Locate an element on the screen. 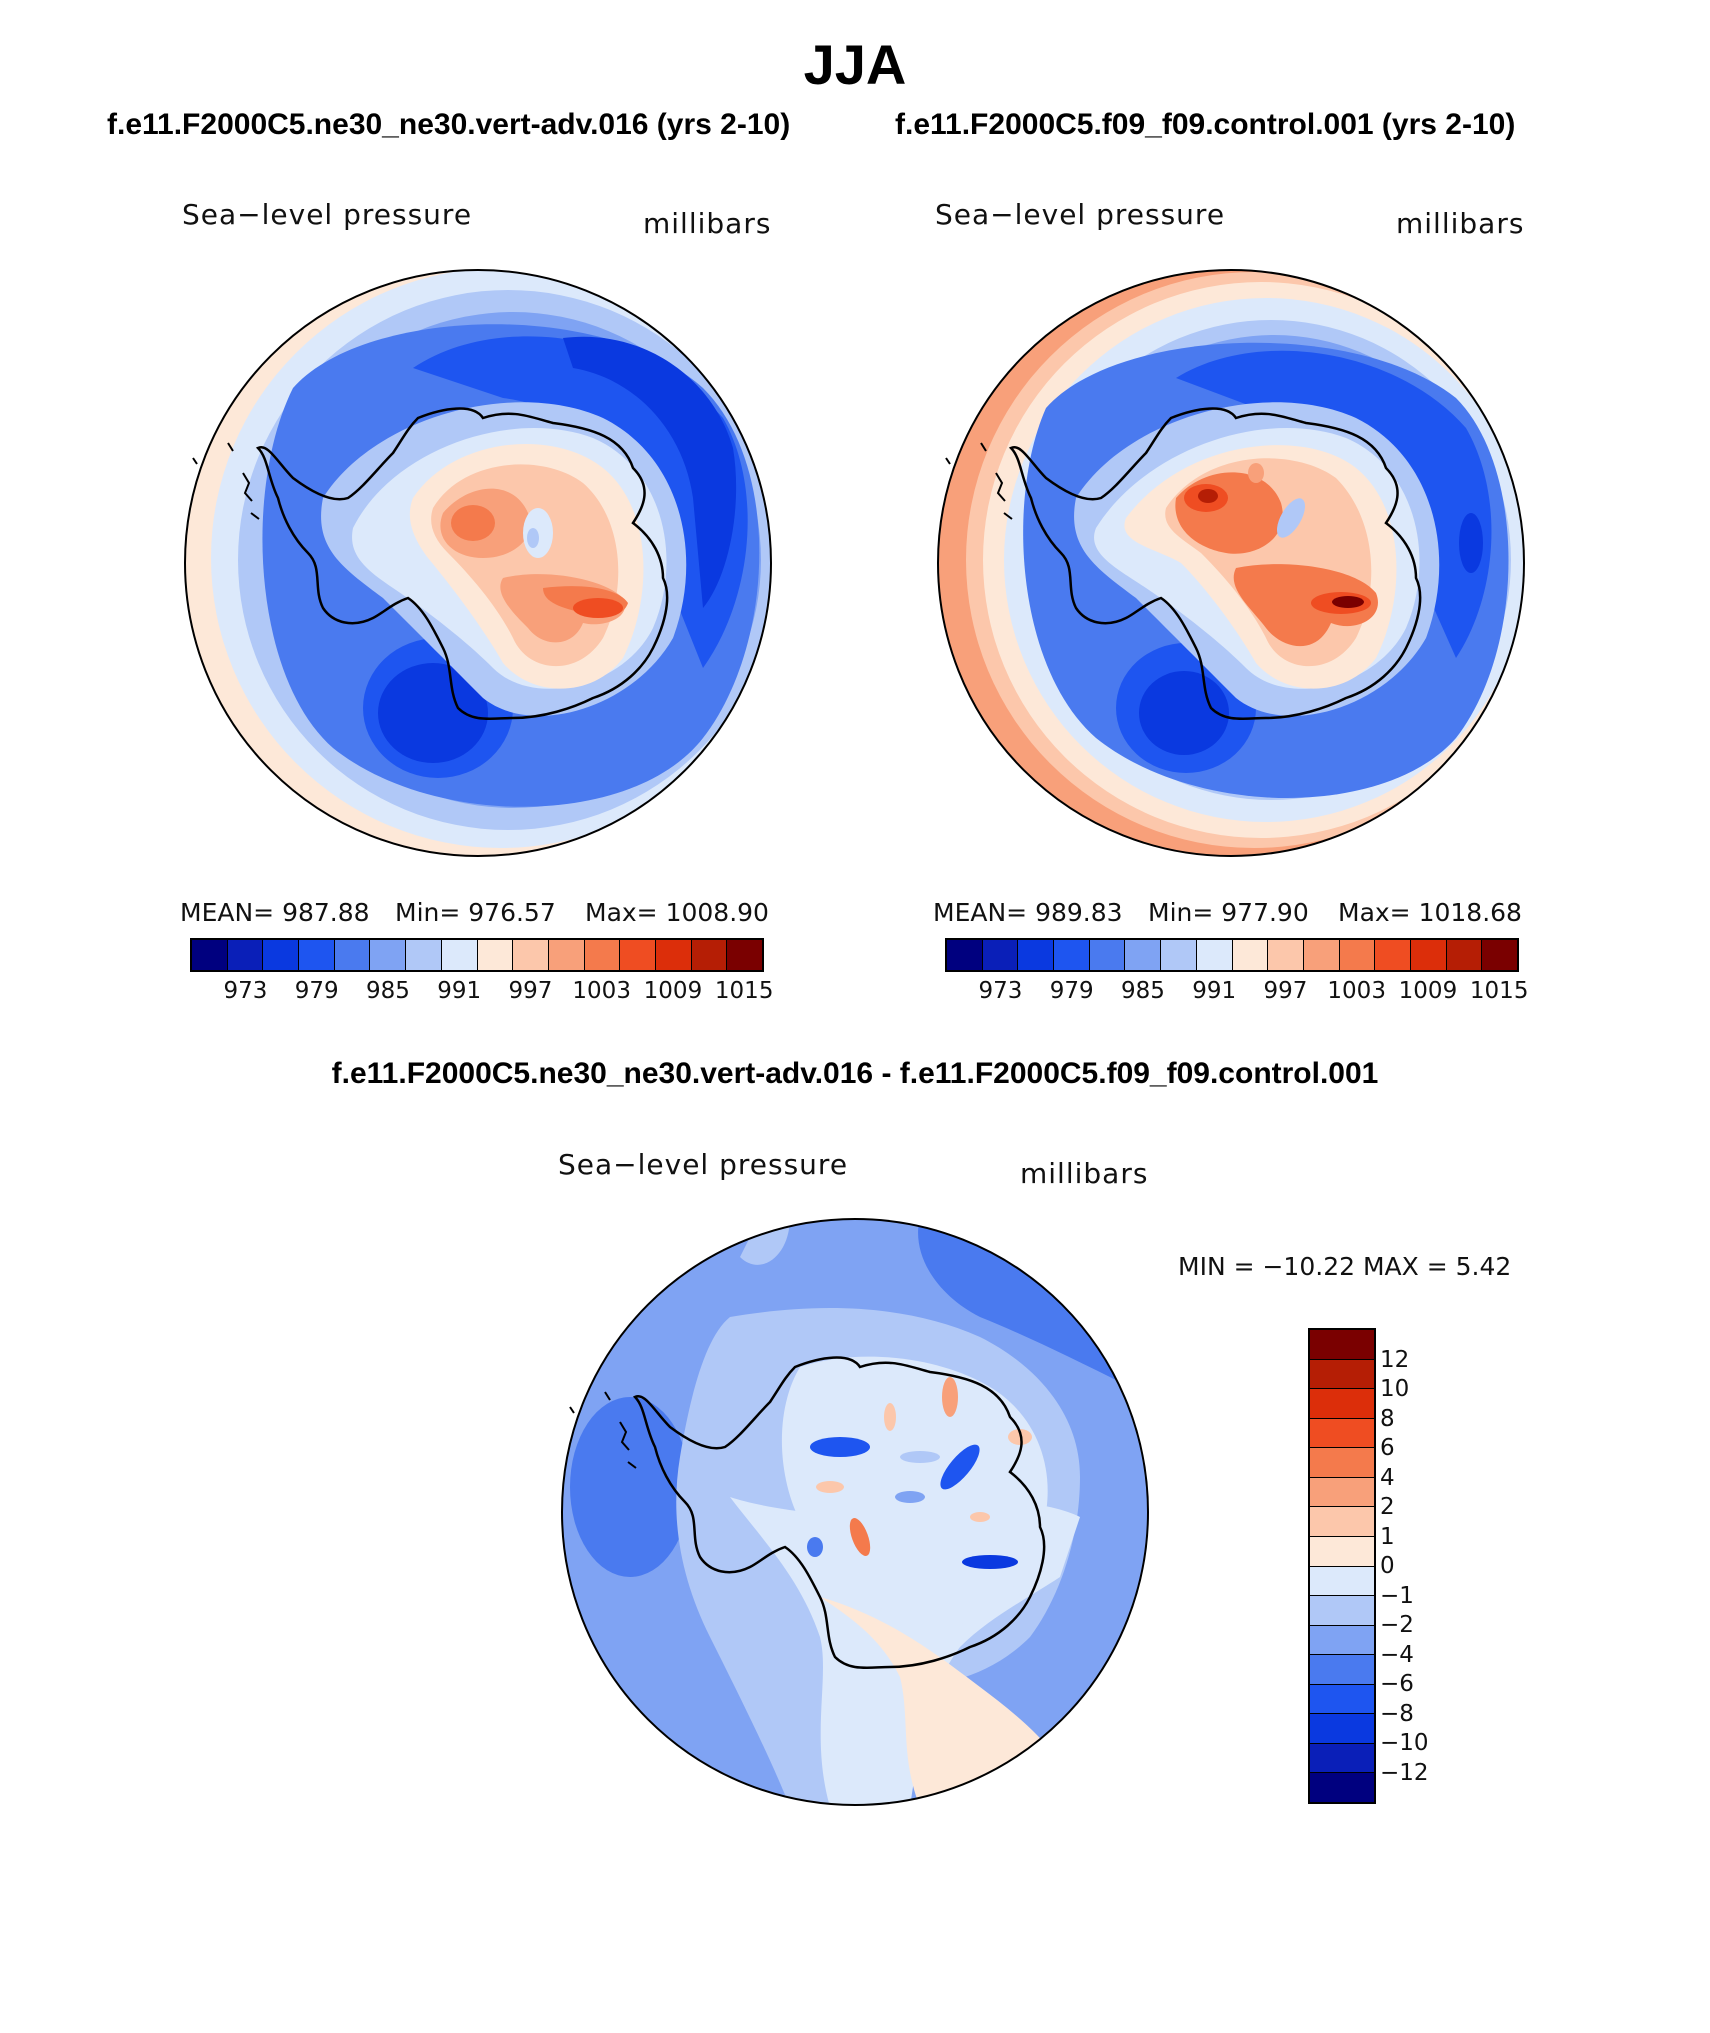  difference-units-label: millibars is located at coordinates (1084, 1173).